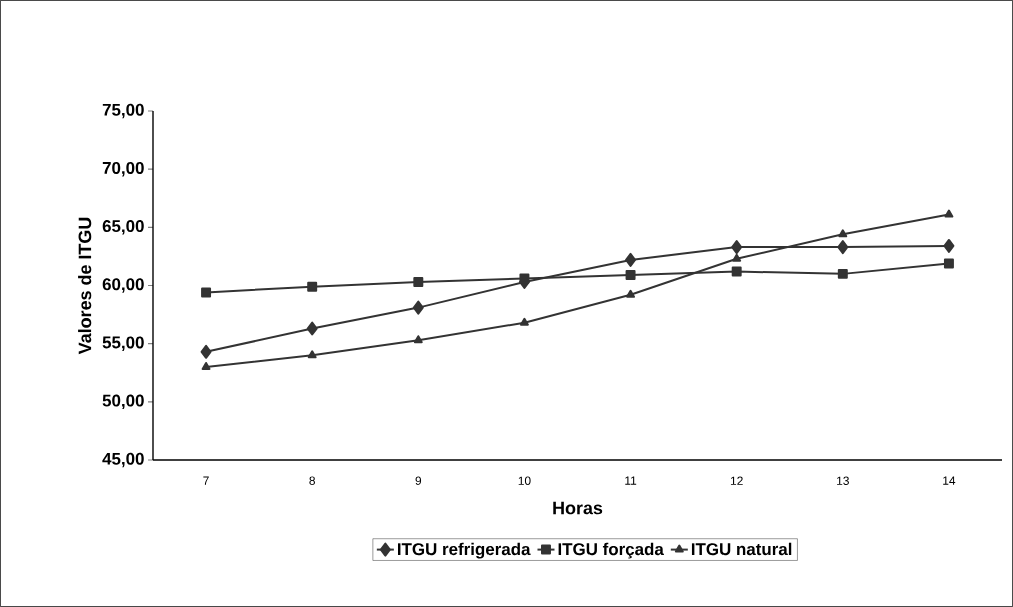 Image resolution: width=1013 pixels, height=607 pixels. What do you see at coordinates (123, 343) in the screenshot?
I see `y-tick-label: 55,00` at bounding box center [123, 343].